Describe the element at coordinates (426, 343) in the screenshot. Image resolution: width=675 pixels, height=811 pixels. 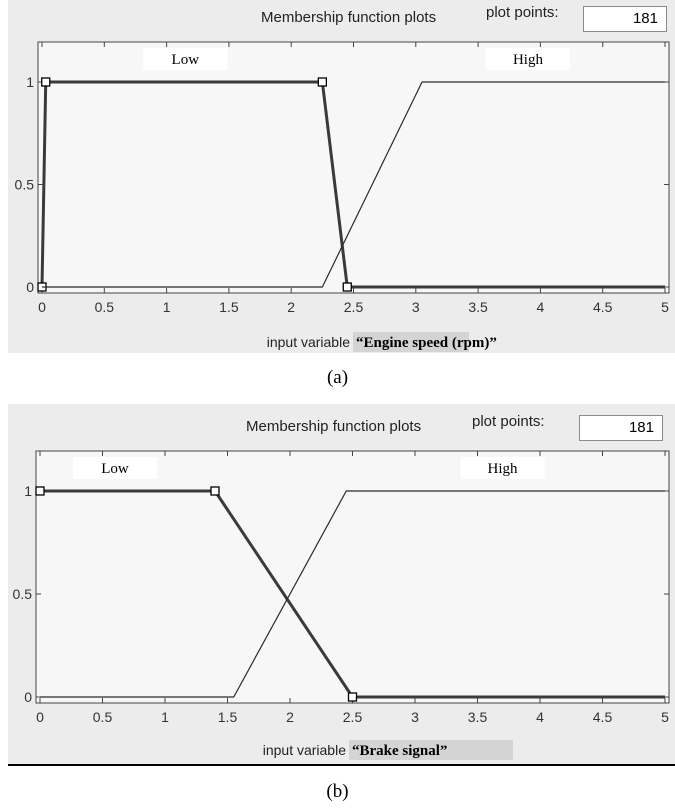
I see `x-label-name: “Engine speed (rpm)”` at that location.